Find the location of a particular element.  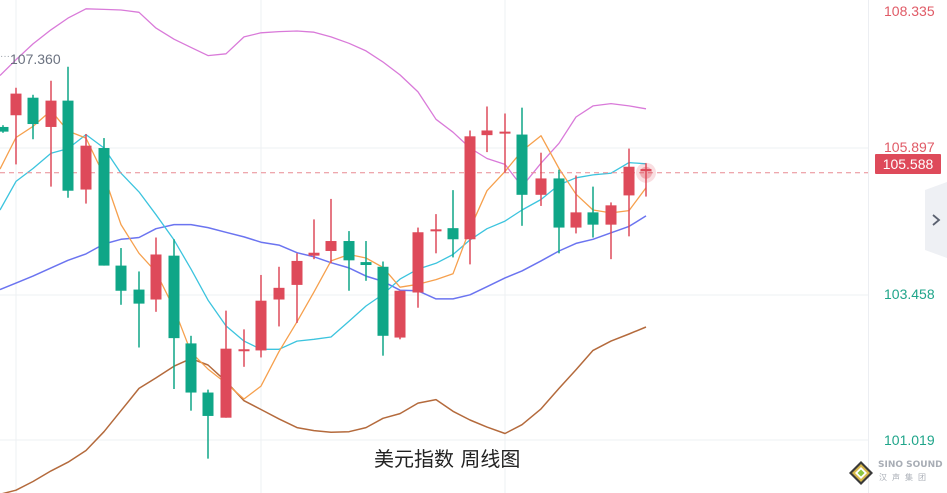

logo-brand-cn: 汉声集团 is located at coordinates (905, 477).